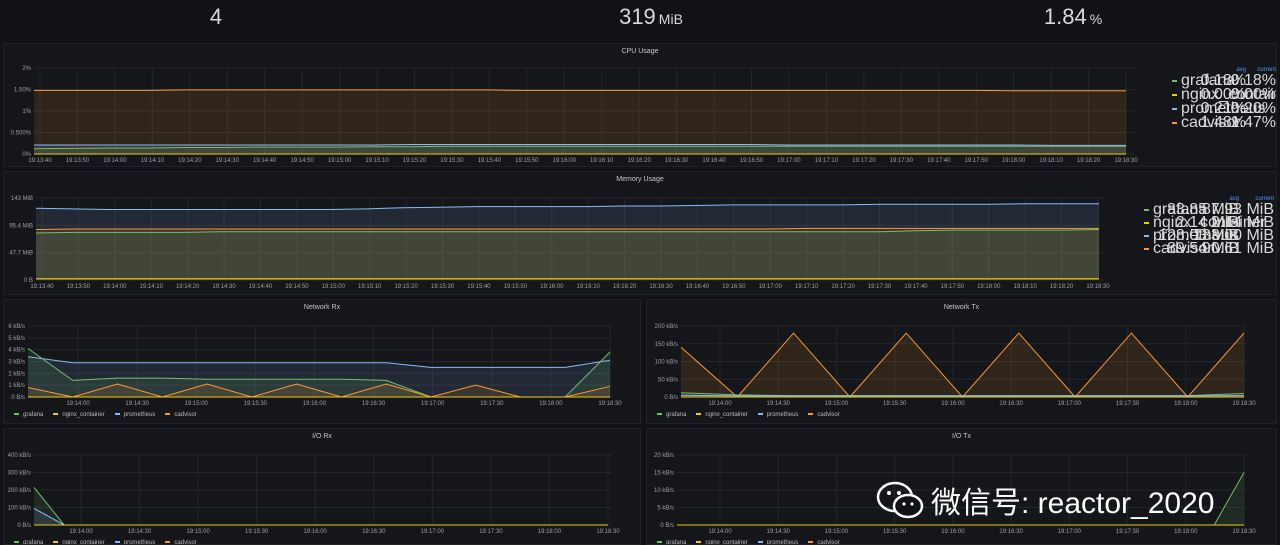 The height and width of the screenshot is (545, 1280). What do you see at coordinates (19, 509) in the screenshot?
I see `y-tick-label: 100 kB/s` at bounding box center [19, 509].